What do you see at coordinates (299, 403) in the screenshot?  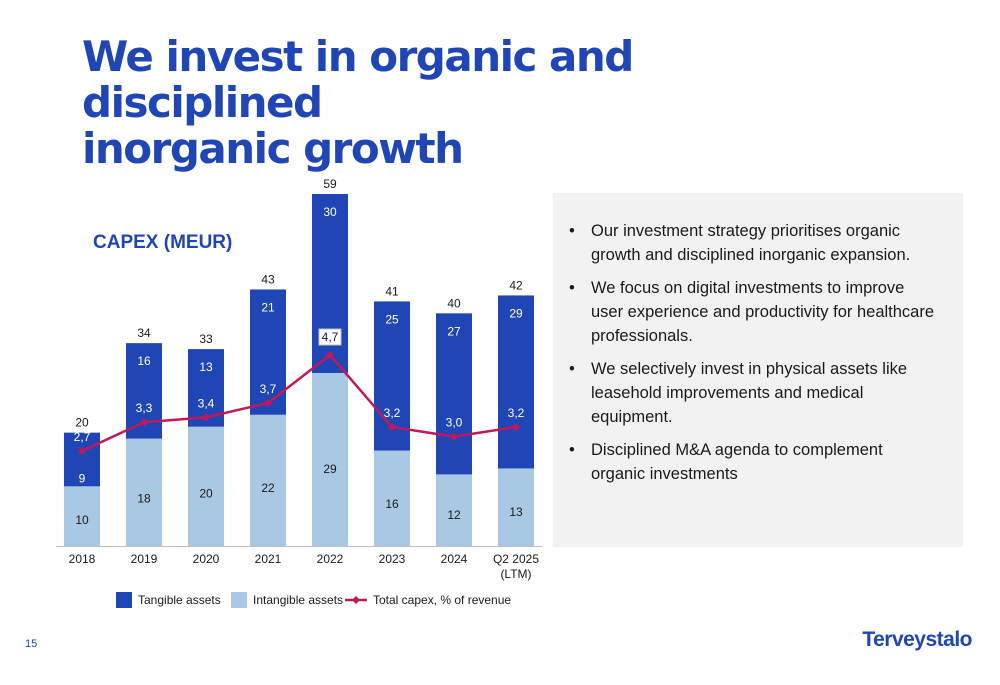 I see `capex-percent-line` at bounding box center [299, 403].